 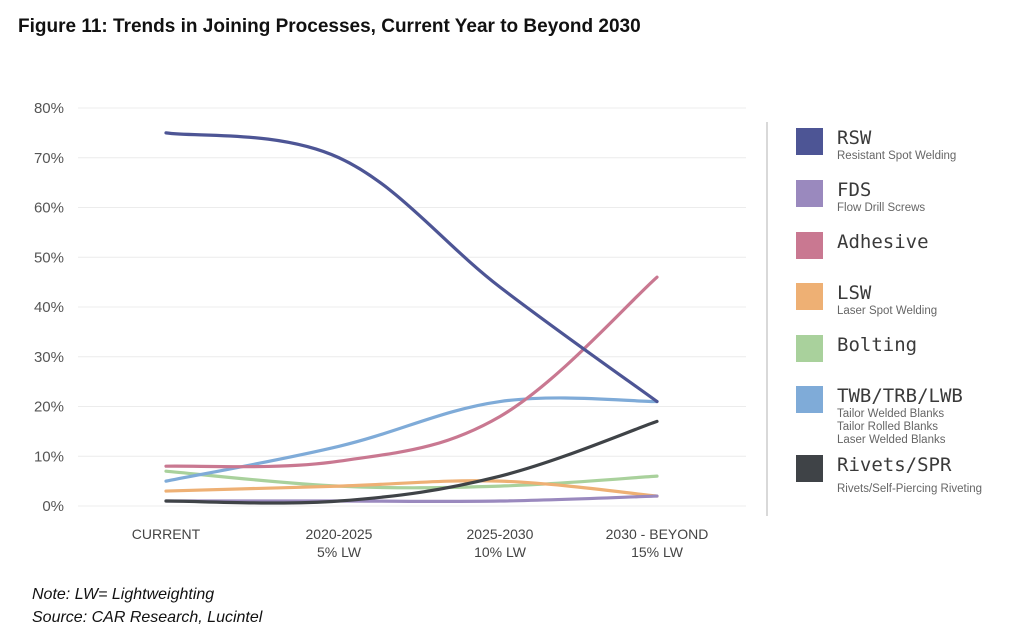 What do you see at coordinates (49, 456) in the screenshot?
I see `y-tick-label: 10%` at bounding box center [49, 456].